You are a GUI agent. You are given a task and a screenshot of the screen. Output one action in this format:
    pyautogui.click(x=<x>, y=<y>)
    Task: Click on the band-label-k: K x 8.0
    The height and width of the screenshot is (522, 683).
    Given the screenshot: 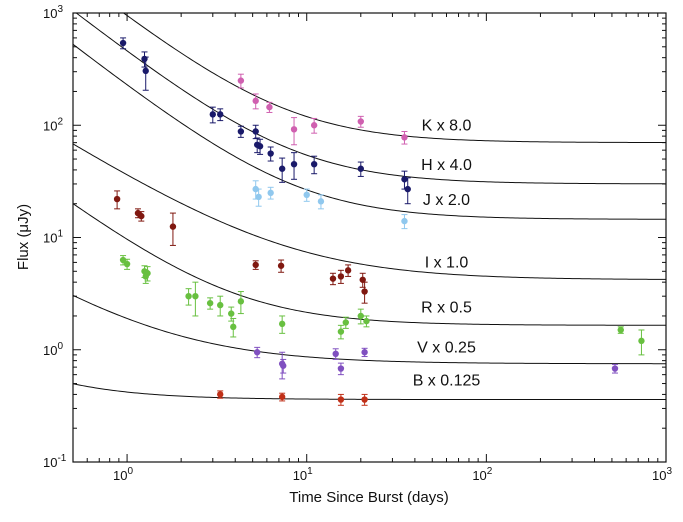 What is the action you would take?
    pyautogui.click(x=447, y=125)
    